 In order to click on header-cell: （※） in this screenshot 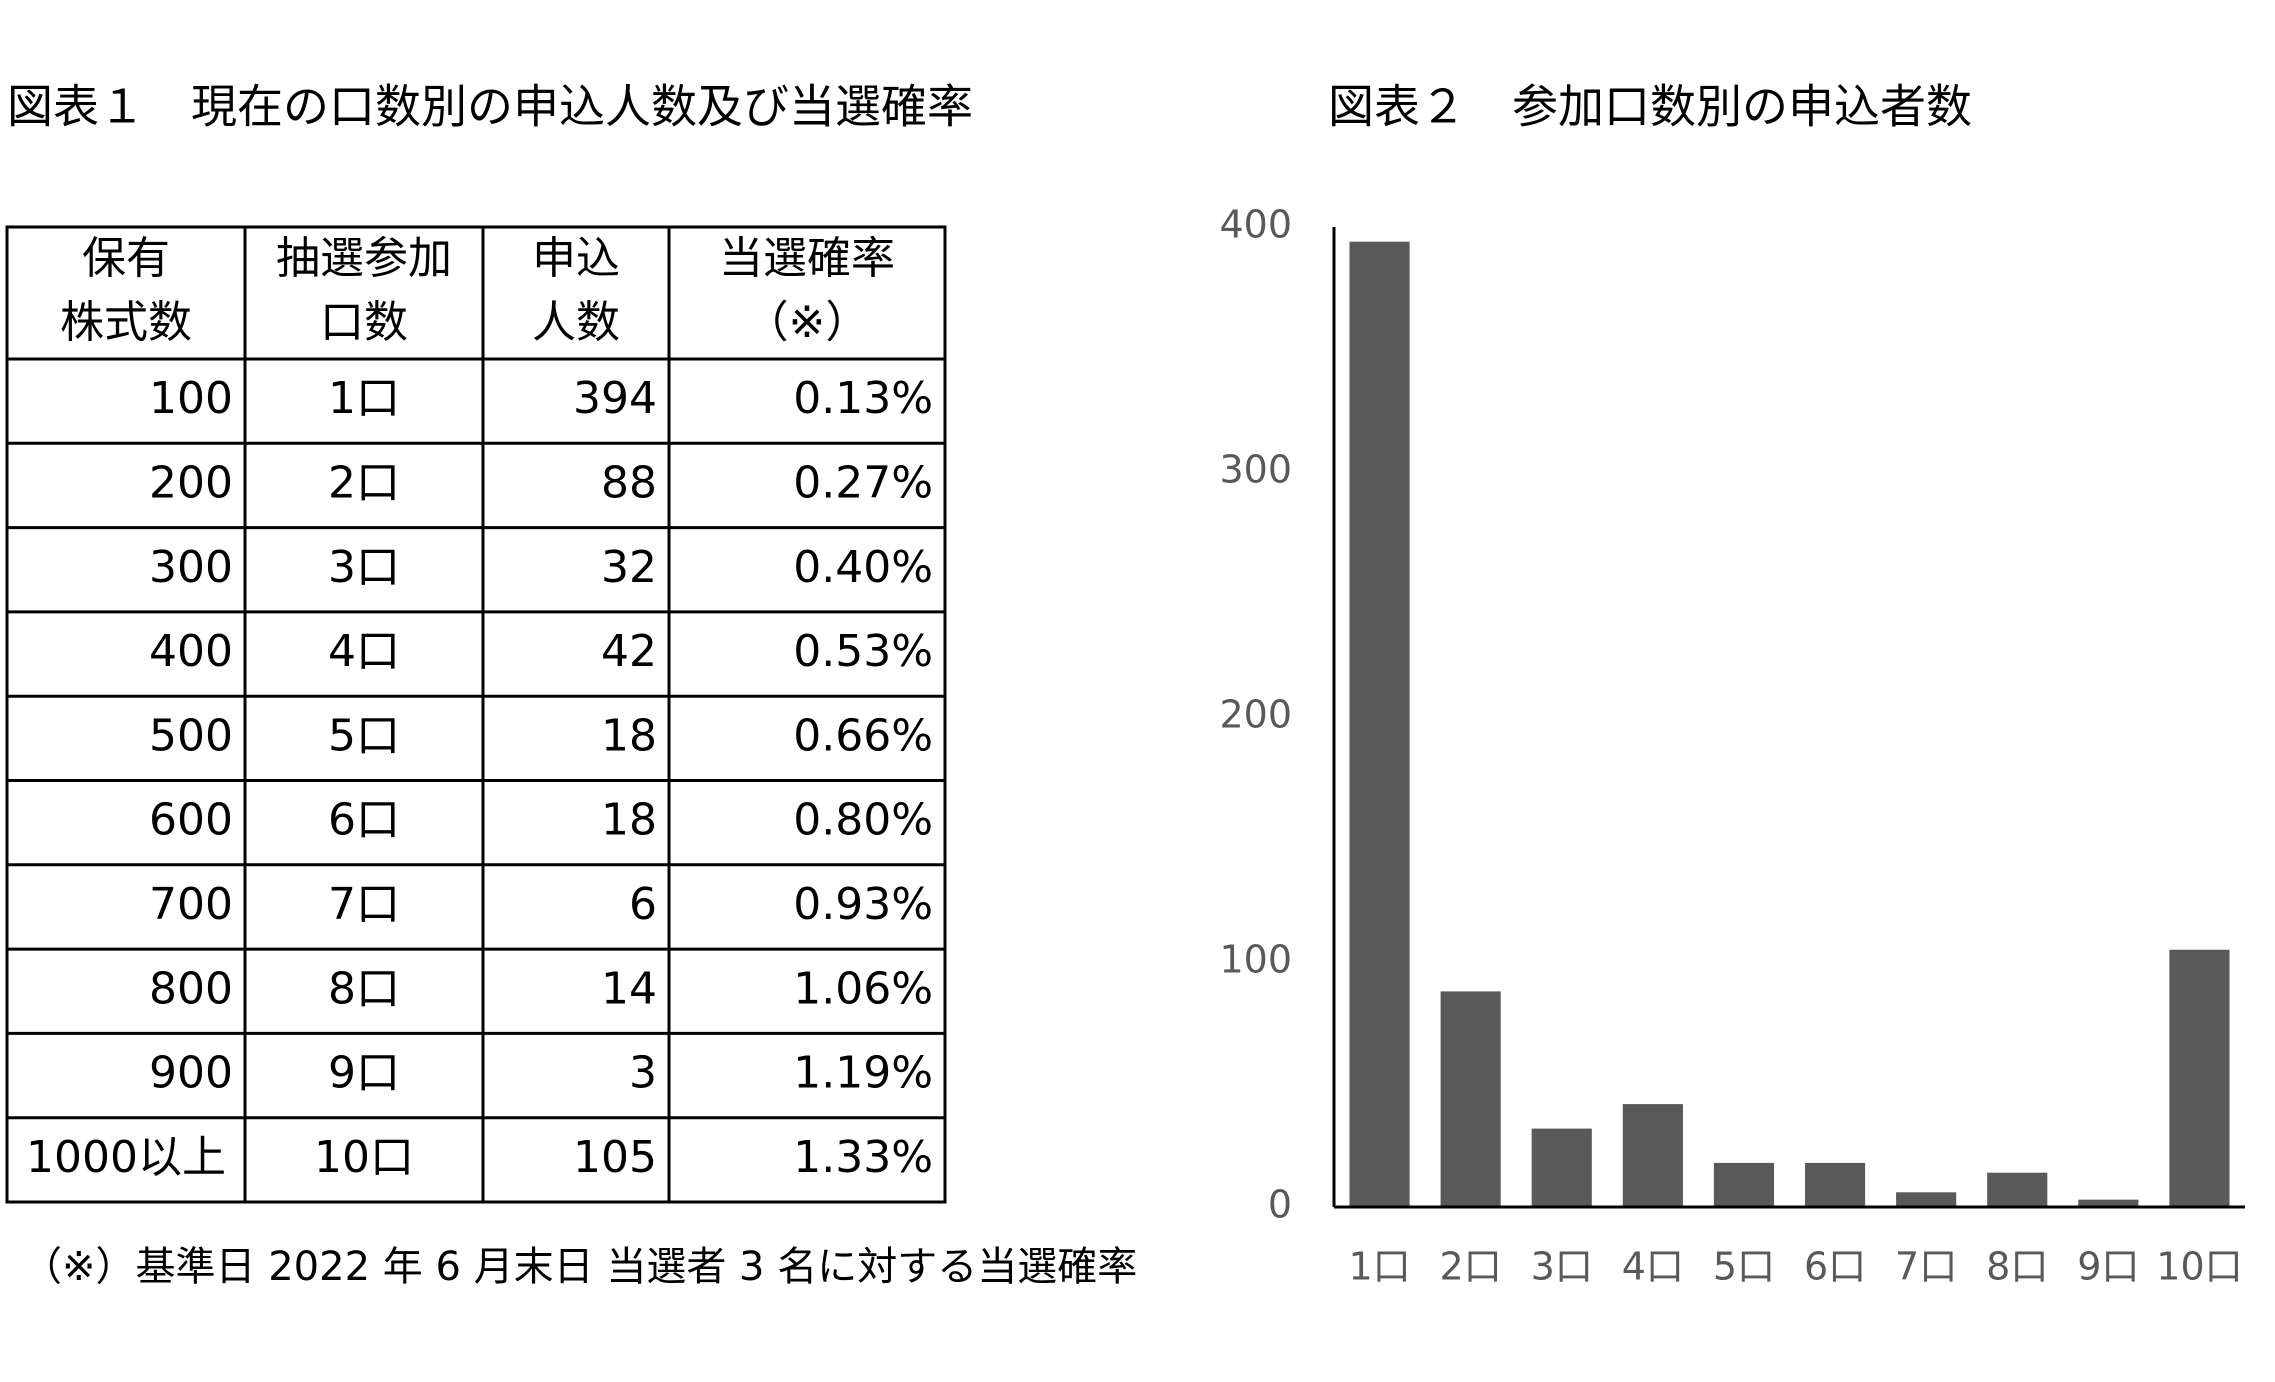, I will do `click(807, 322)`.